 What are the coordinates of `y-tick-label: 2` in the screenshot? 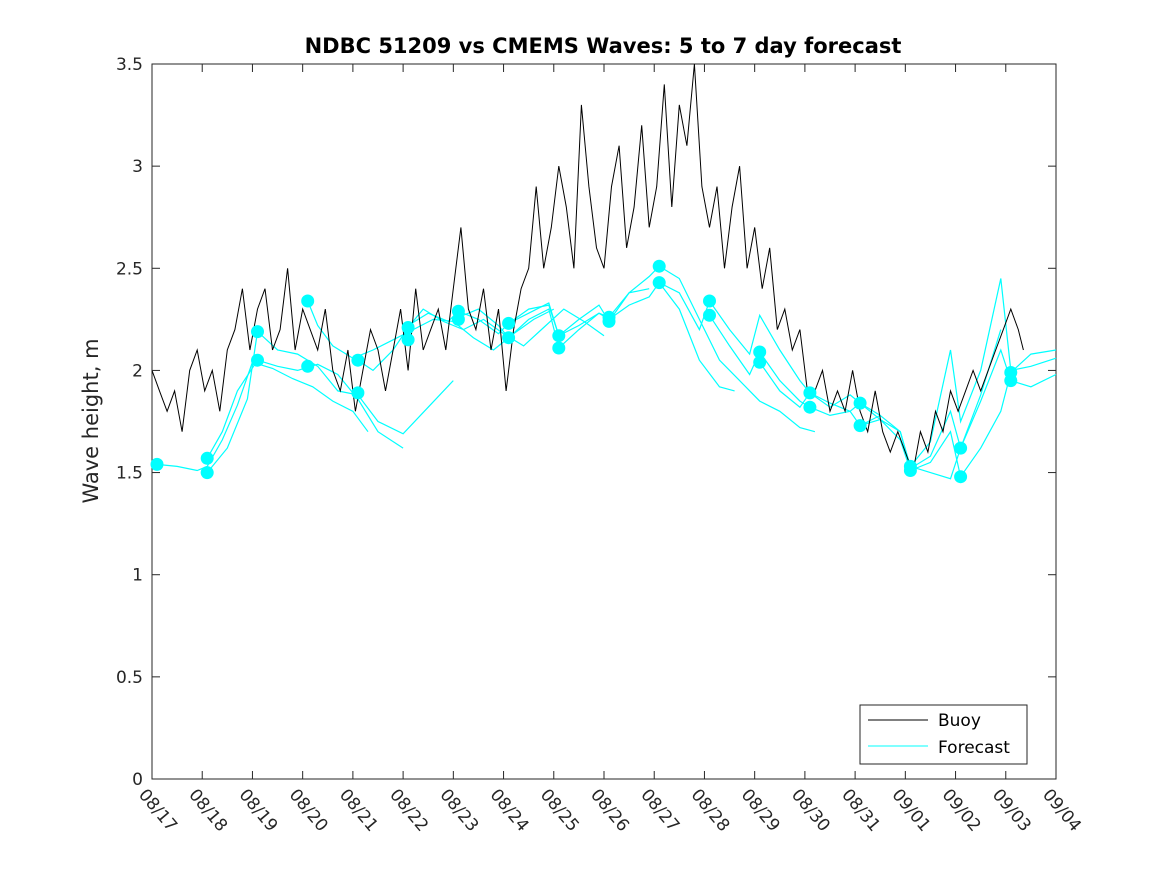 It's located at (137, 371).